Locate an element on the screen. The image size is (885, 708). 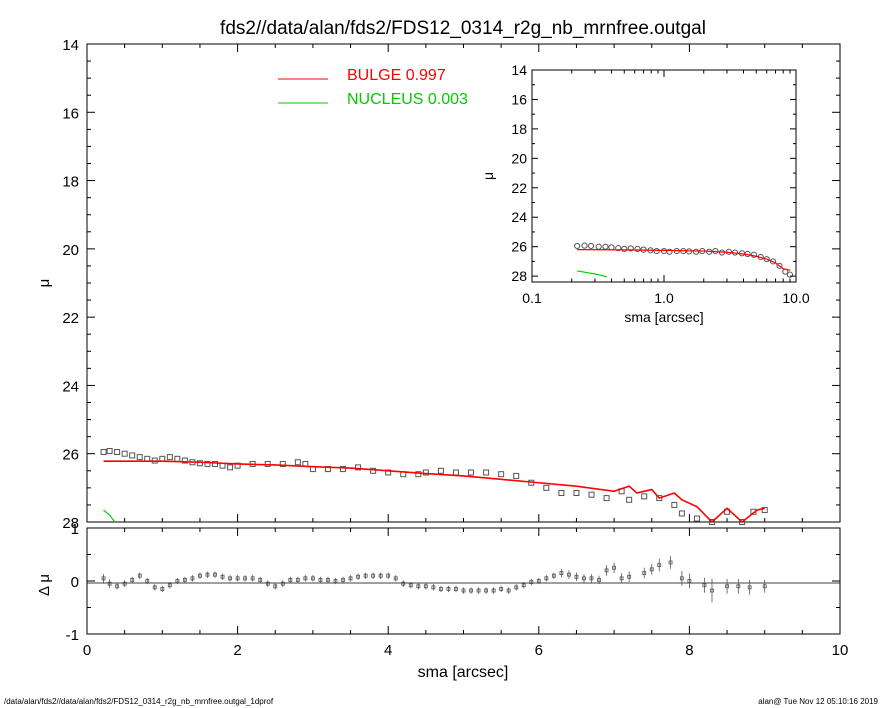
inset-x-tick-label: 0.1 is located at coordinates (532, 298).